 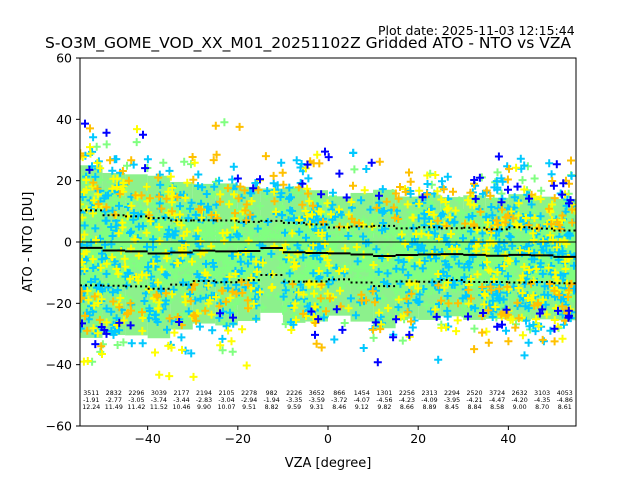 I want to click on x-tick-label: 0, so click(x=328, y=438).